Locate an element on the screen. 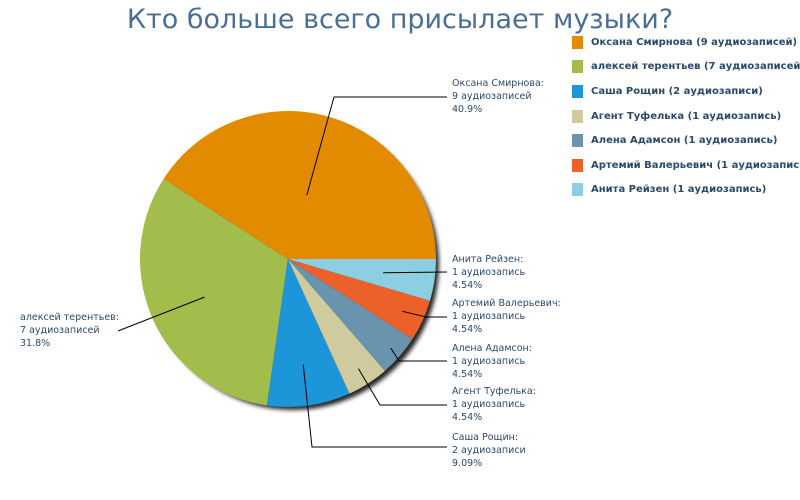 This screenshot has width=800, height=500. legend-item: алексей терентьев (7 аудиозаписей) is located at coordinates (686, 67).